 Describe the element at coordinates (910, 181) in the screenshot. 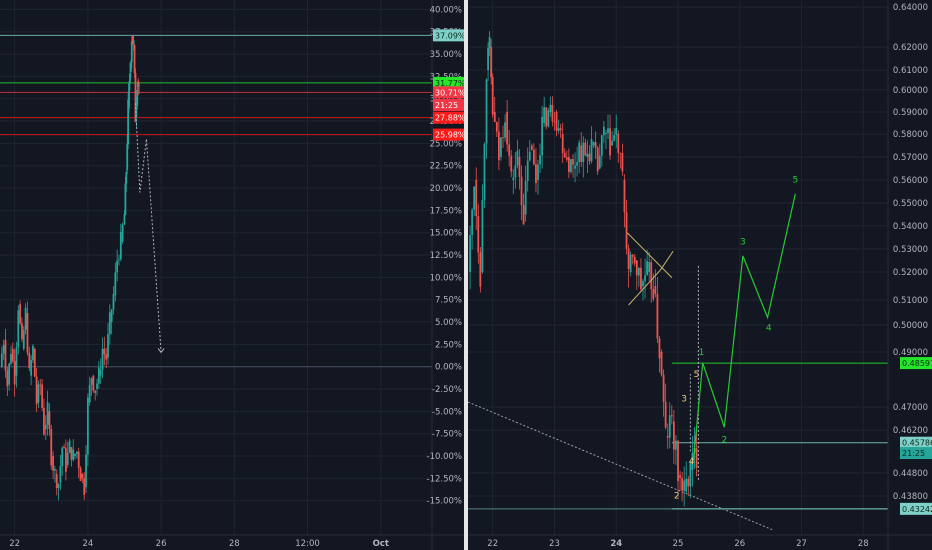

I see `right-y-tick-label: 0.56000` at that location.